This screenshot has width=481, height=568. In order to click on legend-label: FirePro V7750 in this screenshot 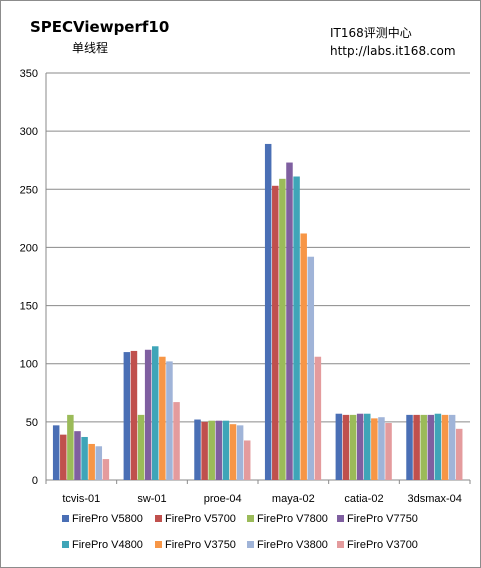, I will do `click(382, 519)`.